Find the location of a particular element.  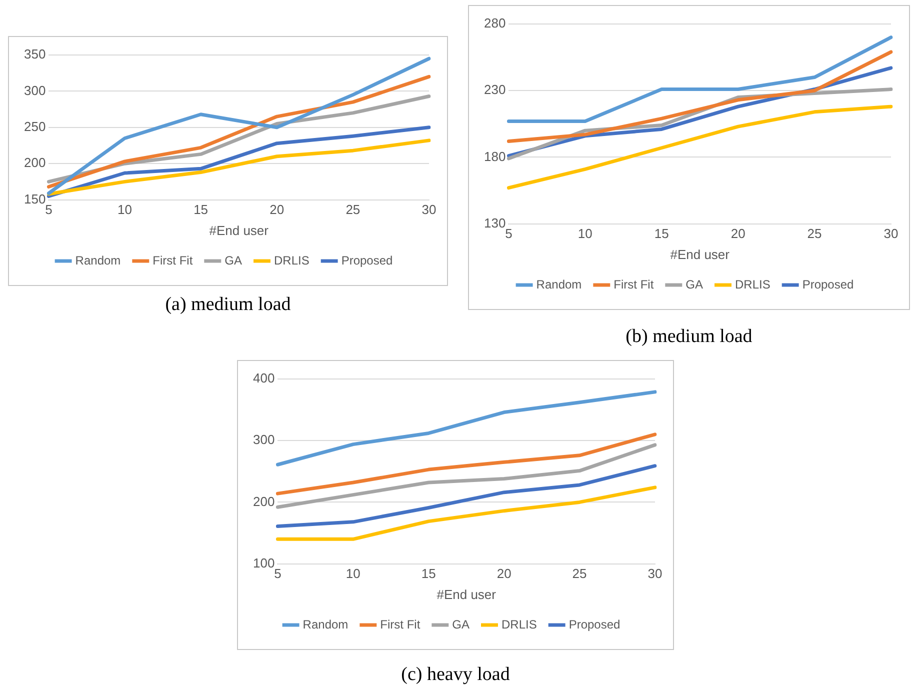

y-tick-label: 150 is located at coordinates (35, 198).